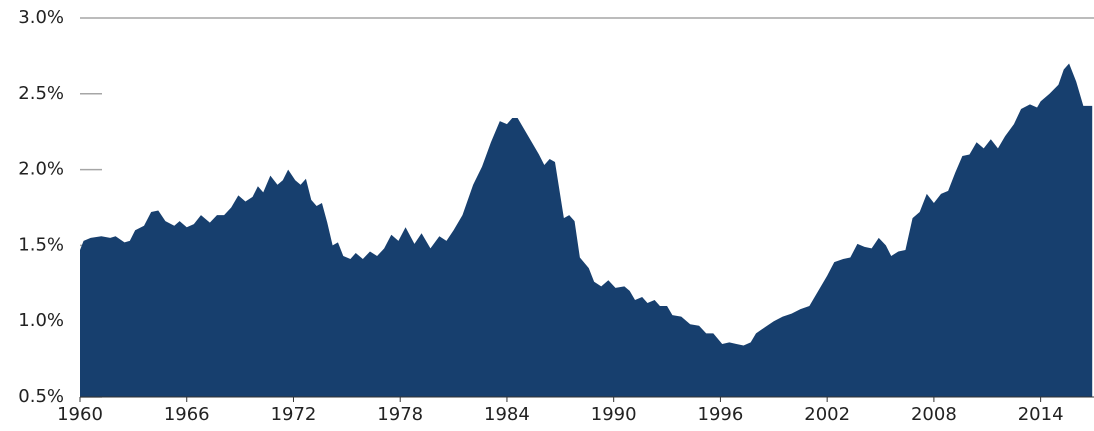 This screenshot has height=431, width=1094. I want to click on y-tick-label: 0.5%, so click(41, 396).